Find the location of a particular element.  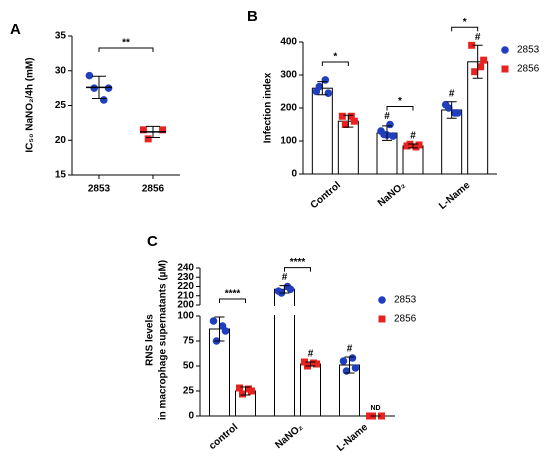

y-tick-label: 25 is located at coordinates (189, 391).